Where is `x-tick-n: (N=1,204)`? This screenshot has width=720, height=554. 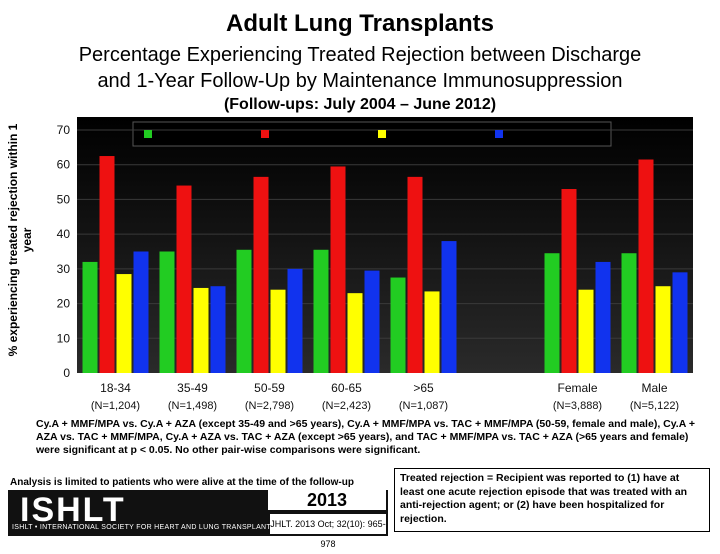
x-tick-n: (N=1,204) is located at coordinates (115, 406).